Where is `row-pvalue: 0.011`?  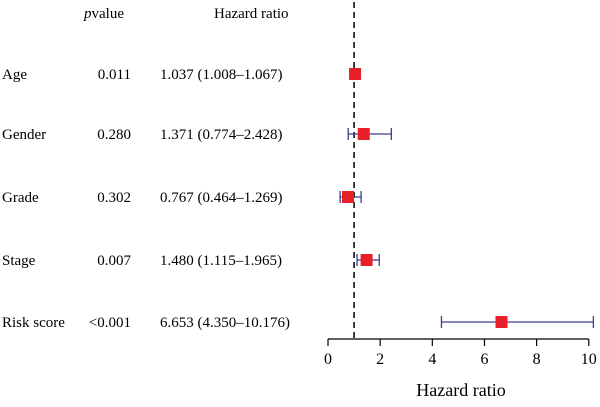
row-pvalue: 0.011 is located at coordinates (114, 75).